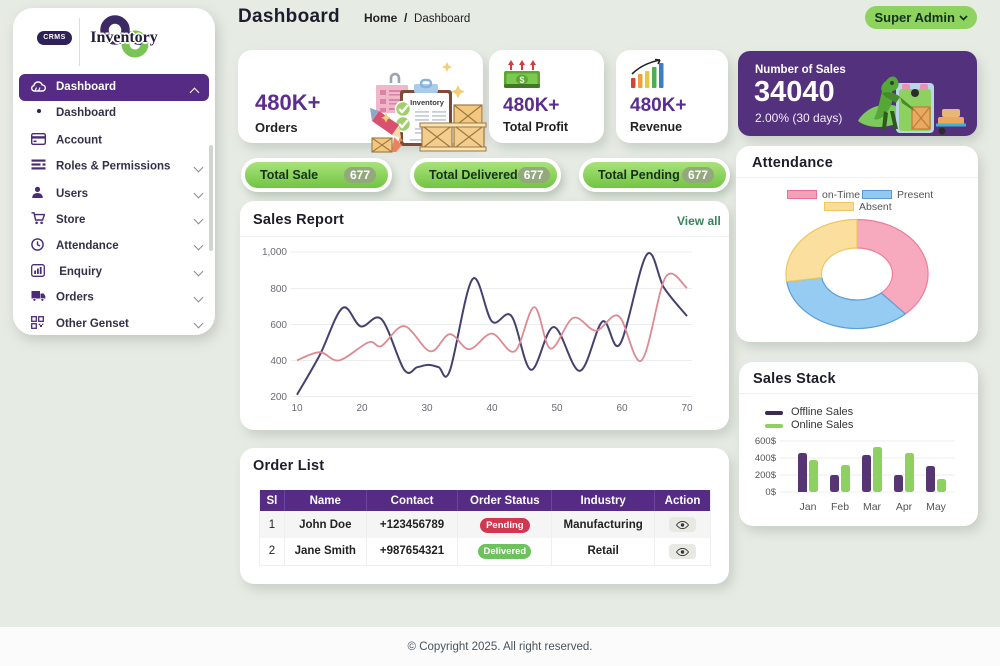 This screenshot has width=1000, height=666. Describe the element at coordinates (362, 408) in the screenshot. I see `svg-text: 20` at that location.